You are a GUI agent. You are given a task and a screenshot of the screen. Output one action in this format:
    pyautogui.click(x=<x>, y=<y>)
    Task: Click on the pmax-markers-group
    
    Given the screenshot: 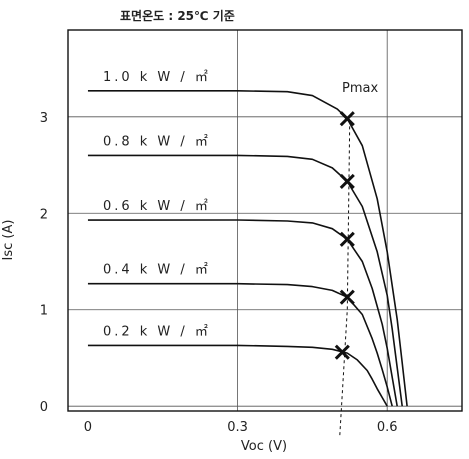 What is the action you would take?
    pyautogui.click(x=344, y=235)
    